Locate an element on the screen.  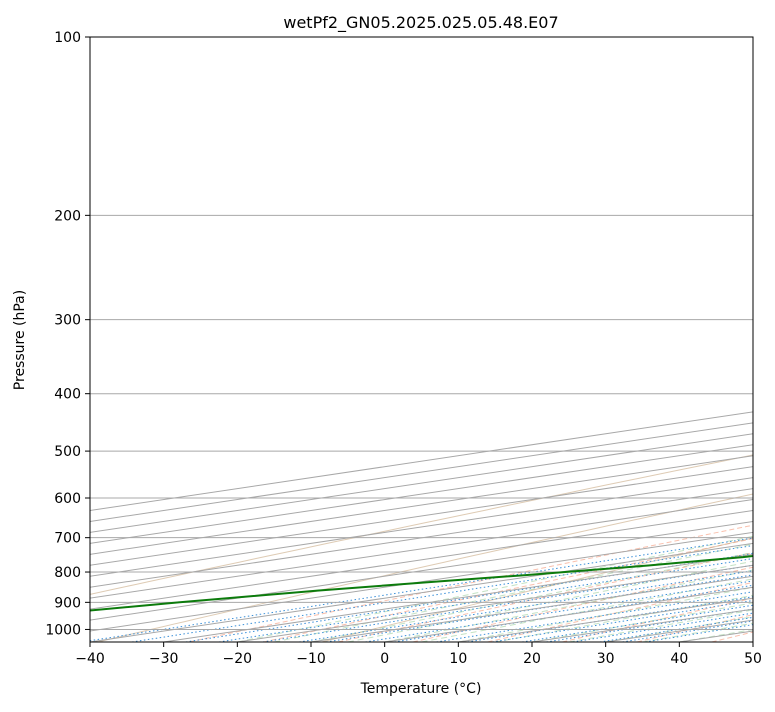
x-tick-label: 0 is located at coordinates (384, 659).